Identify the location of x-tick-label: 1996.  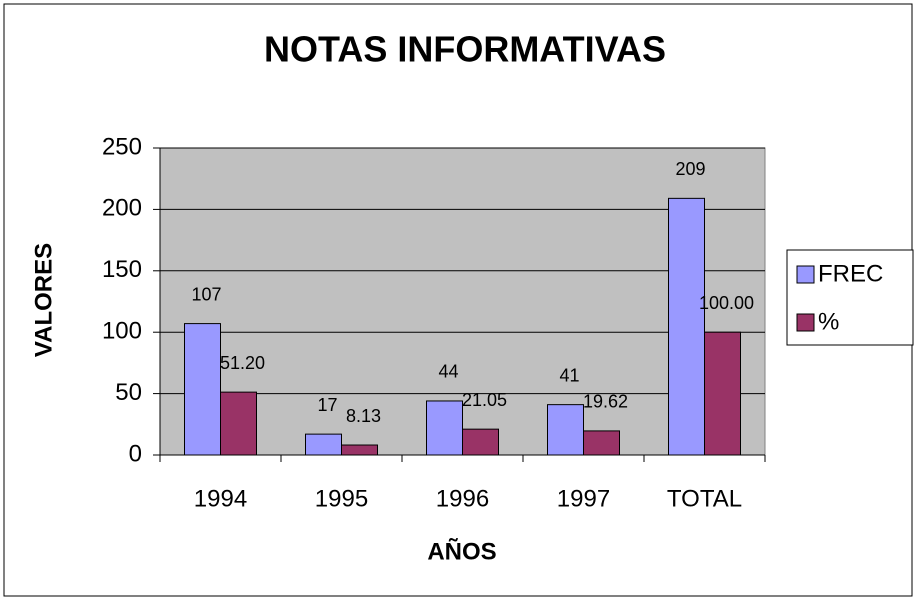
(462, 498).